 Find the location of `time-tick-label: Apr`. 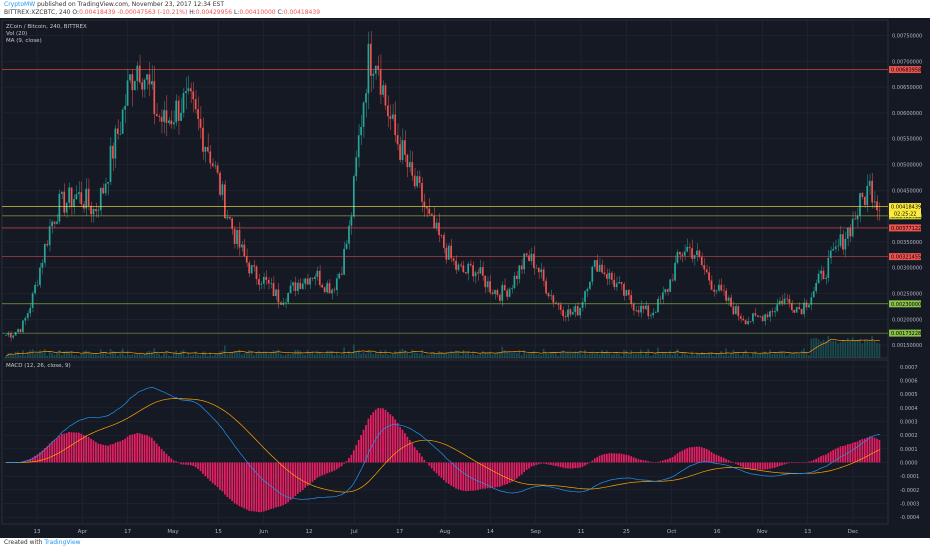

time-tick-label: Apr is located at coordinates (83, 532).